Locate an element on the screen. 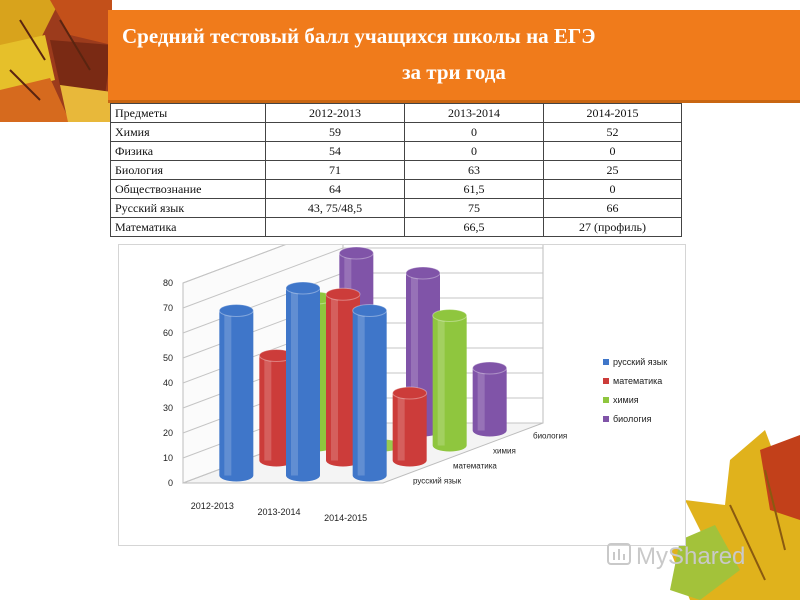  table-row: Русский язык 43, 75/48,5 75 66 is located at coordinates (396, 208).